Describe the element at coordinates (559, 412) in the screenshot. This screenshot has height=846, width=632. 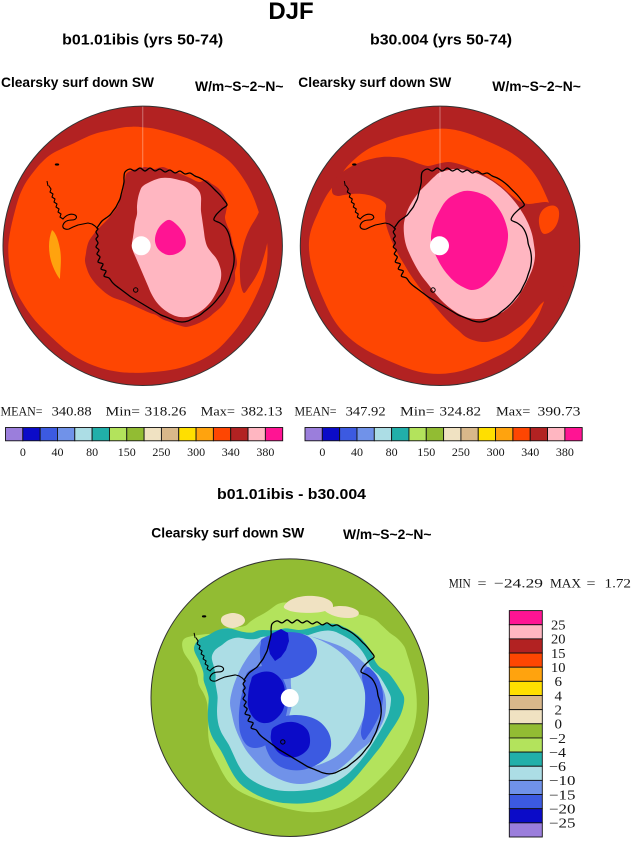
I see `svg-text: 390.73` at that location.